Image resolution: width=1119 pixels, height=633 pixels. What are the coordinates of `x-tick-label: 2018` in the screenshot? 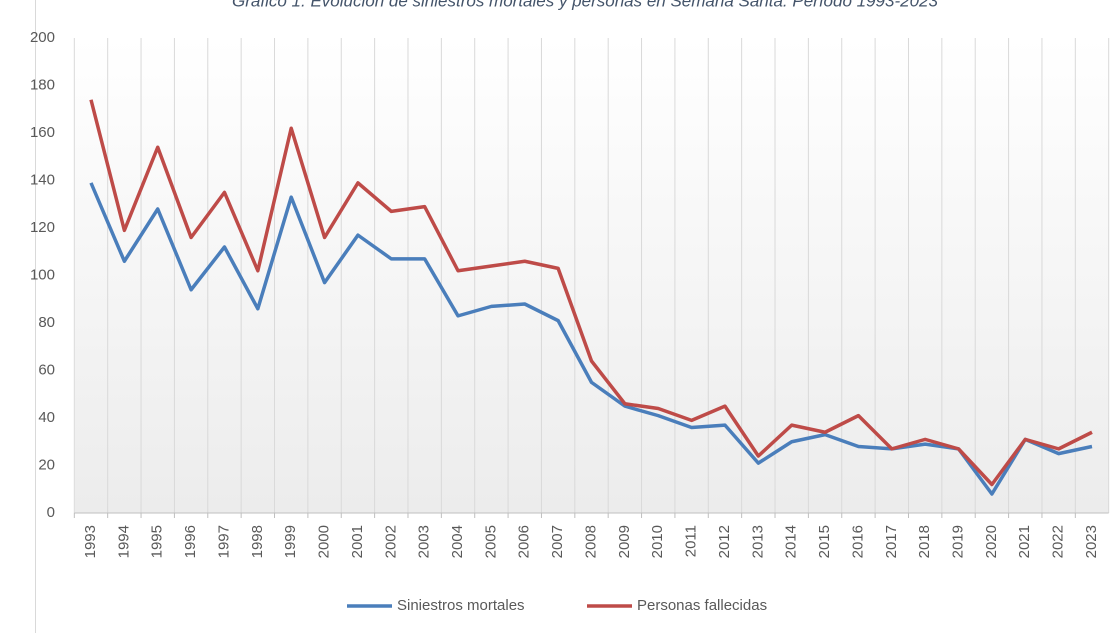 It's located at (924, 541).